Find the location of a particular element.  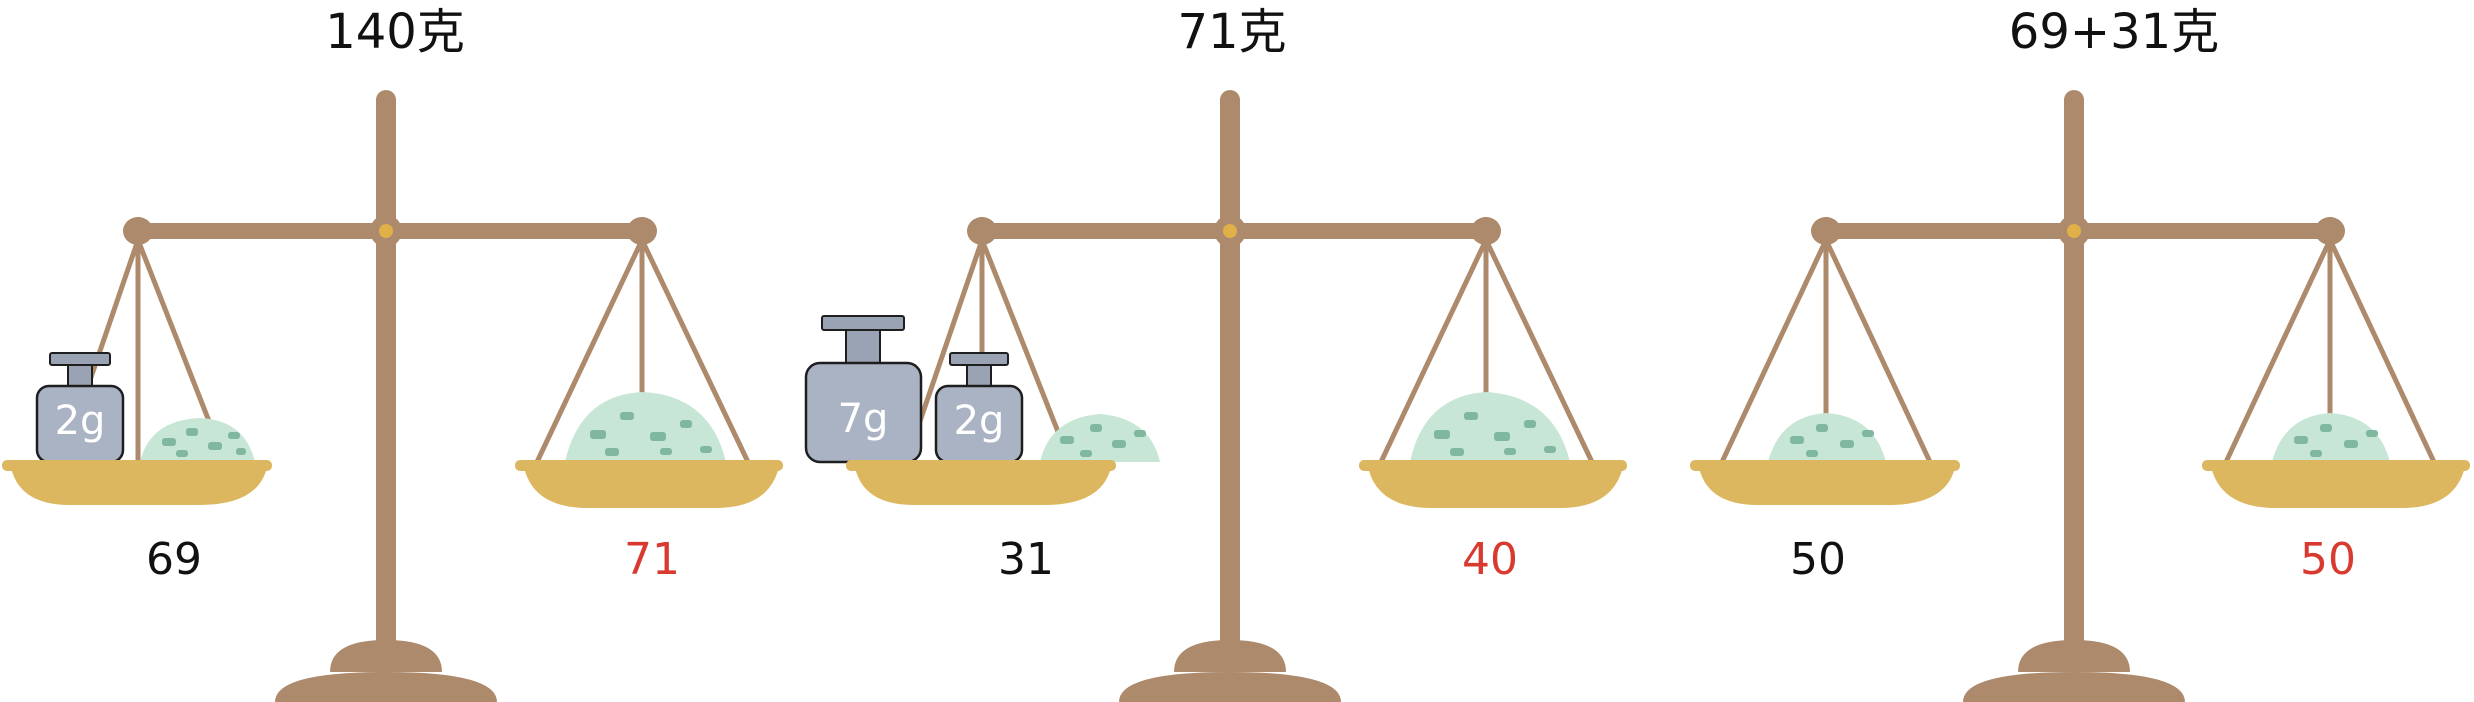

scale-2-base is located at coordinates (1230, 656).